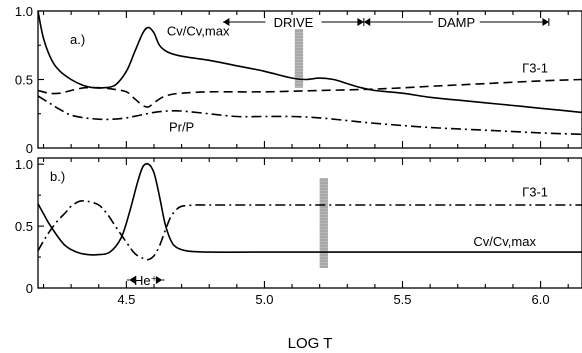  What do you see at coordinates (24, 226) in the screenshot?
I see `panel-b-y-tick-label: 0.5` at bounding box center [24, 226].